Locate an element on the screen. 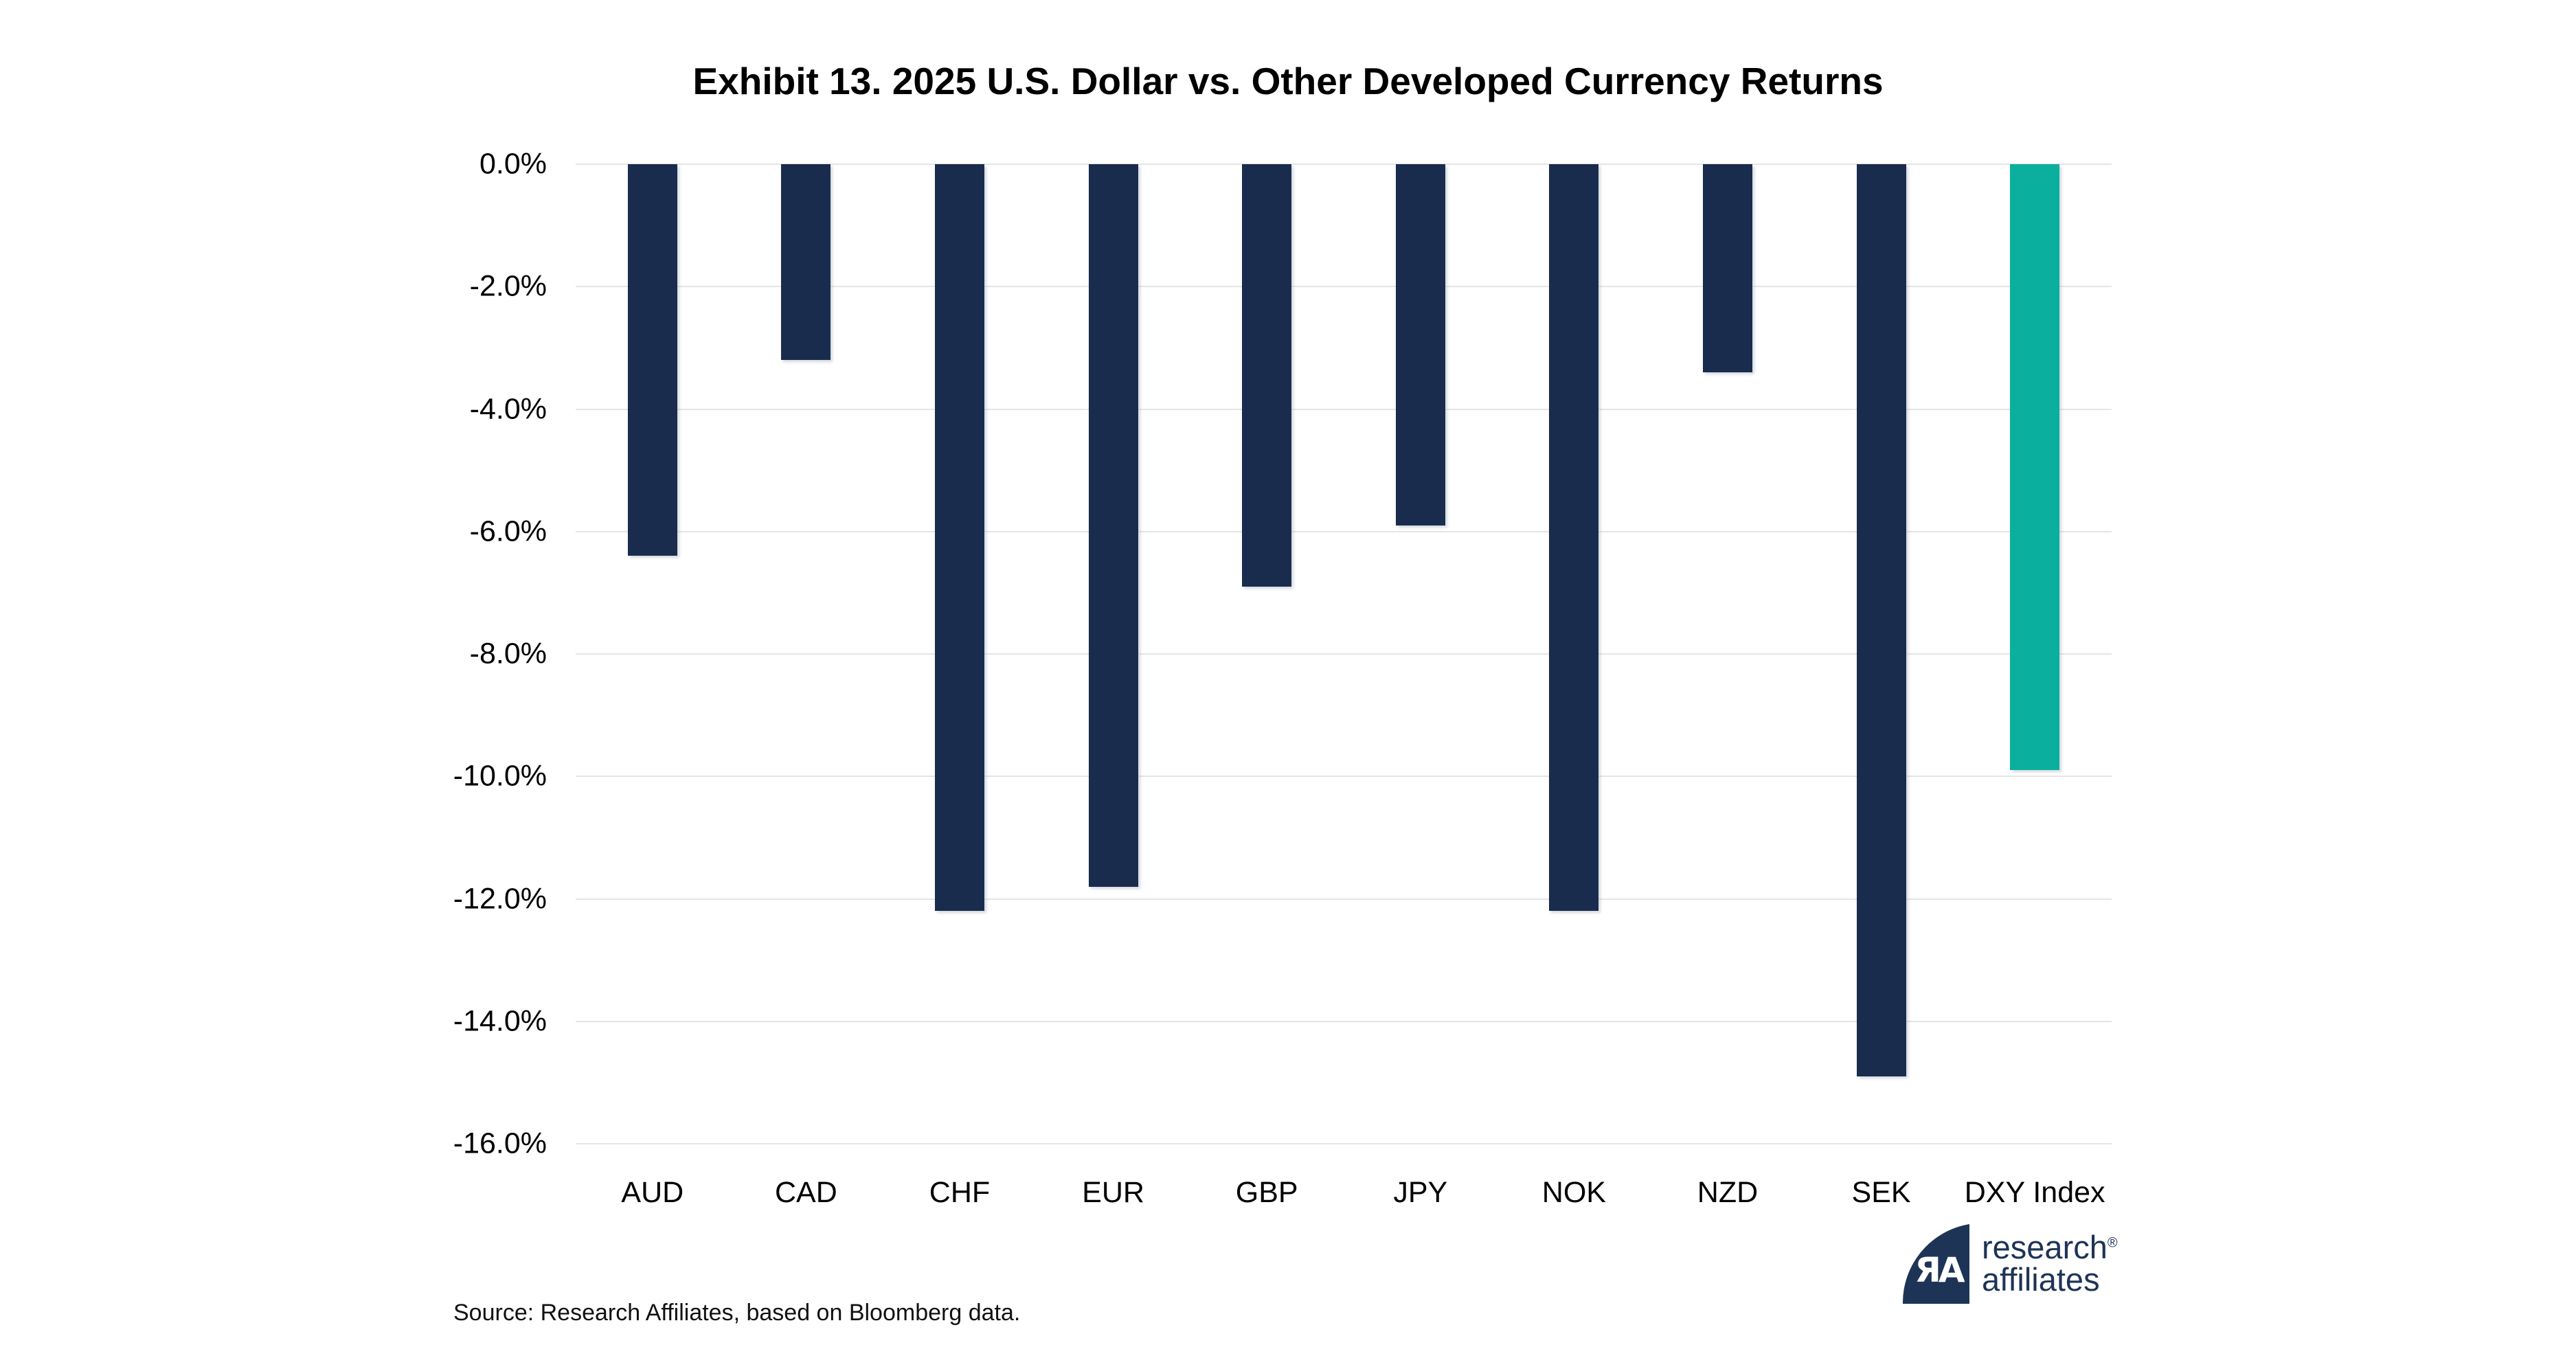 The width and height of the screenshot is (2576, 1345). x-axis-label-aud: AUD is located at coordinates (652, 1192).